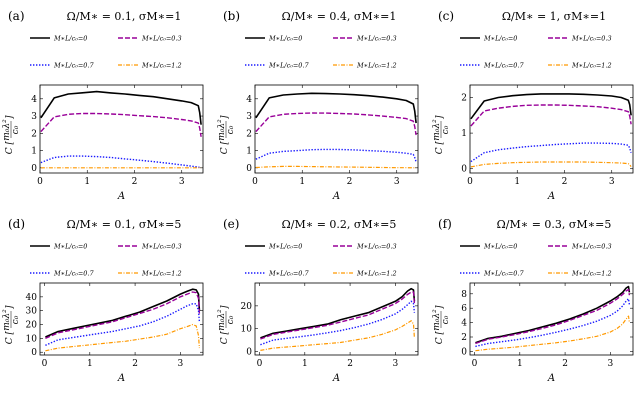 Image resolution: width=634 pixels, height=416 pixels. I want to click on panel-title: Ω/M∗ = 0.2, σM∗=5, so click(339, 224).